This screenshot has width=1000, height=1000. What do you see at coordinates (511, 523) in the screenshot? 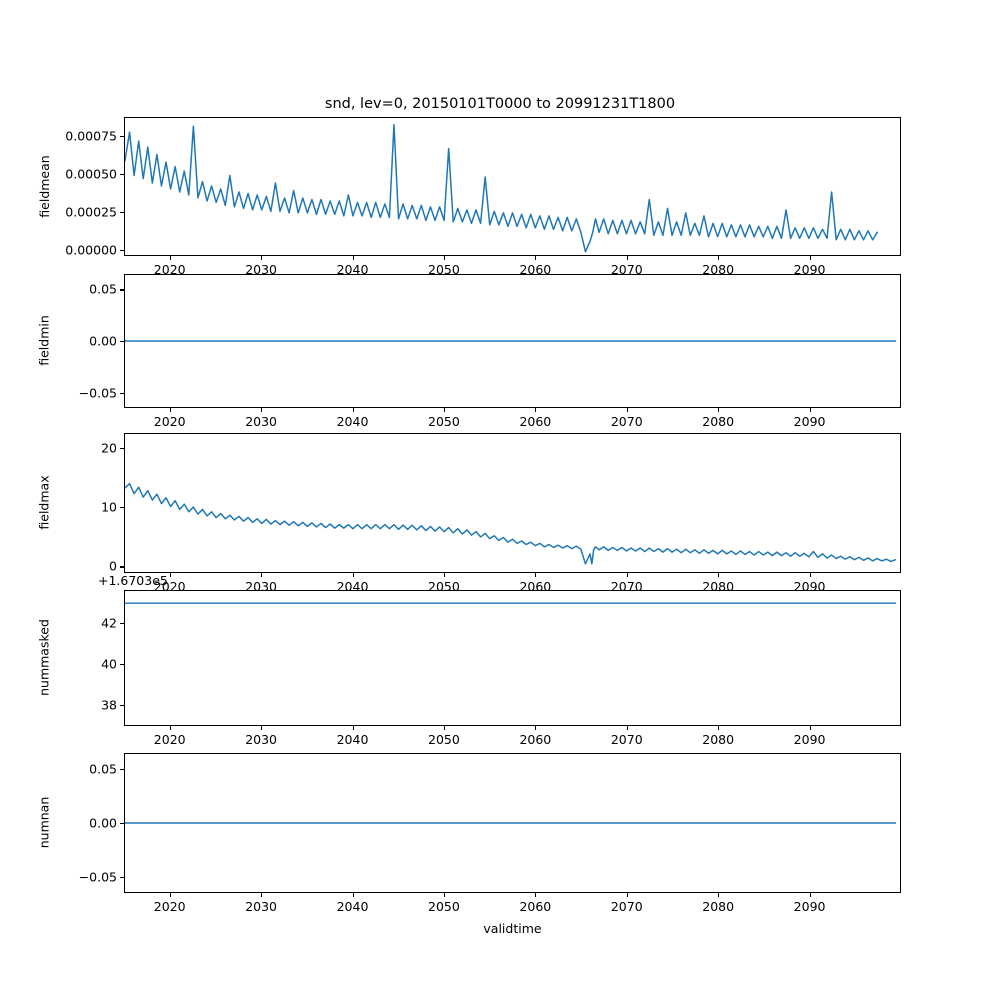
I see `data-line-fieldmax` at bounding box center [511, 523].